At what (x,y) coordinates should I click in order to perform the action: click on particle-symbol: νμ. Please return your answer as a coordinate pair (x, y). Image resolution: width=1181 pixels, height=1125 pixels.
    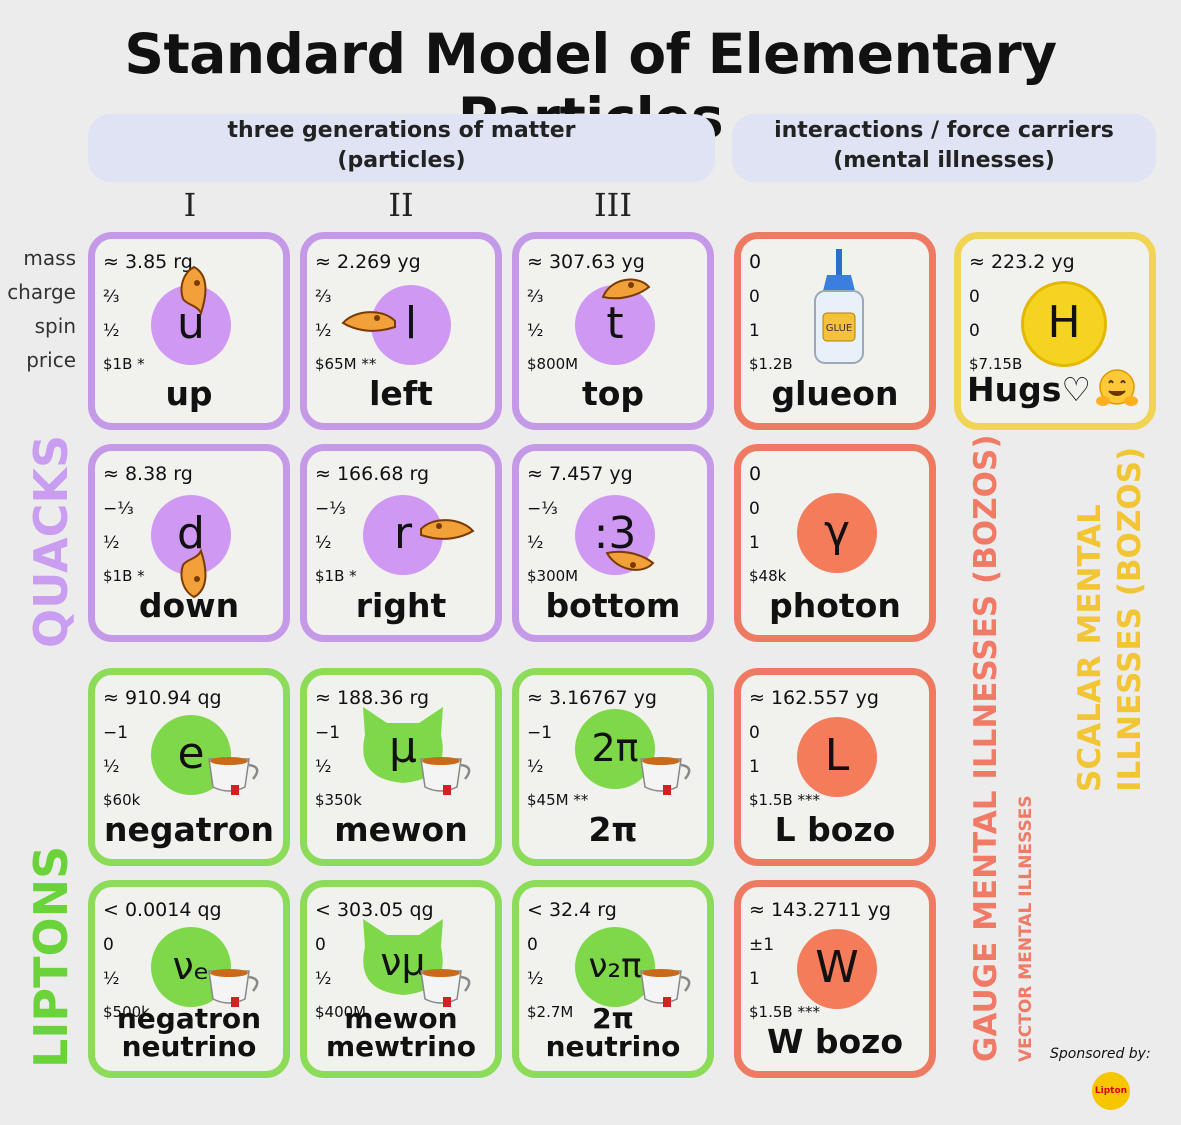
    Looking at the image, I should click on (403, 962).